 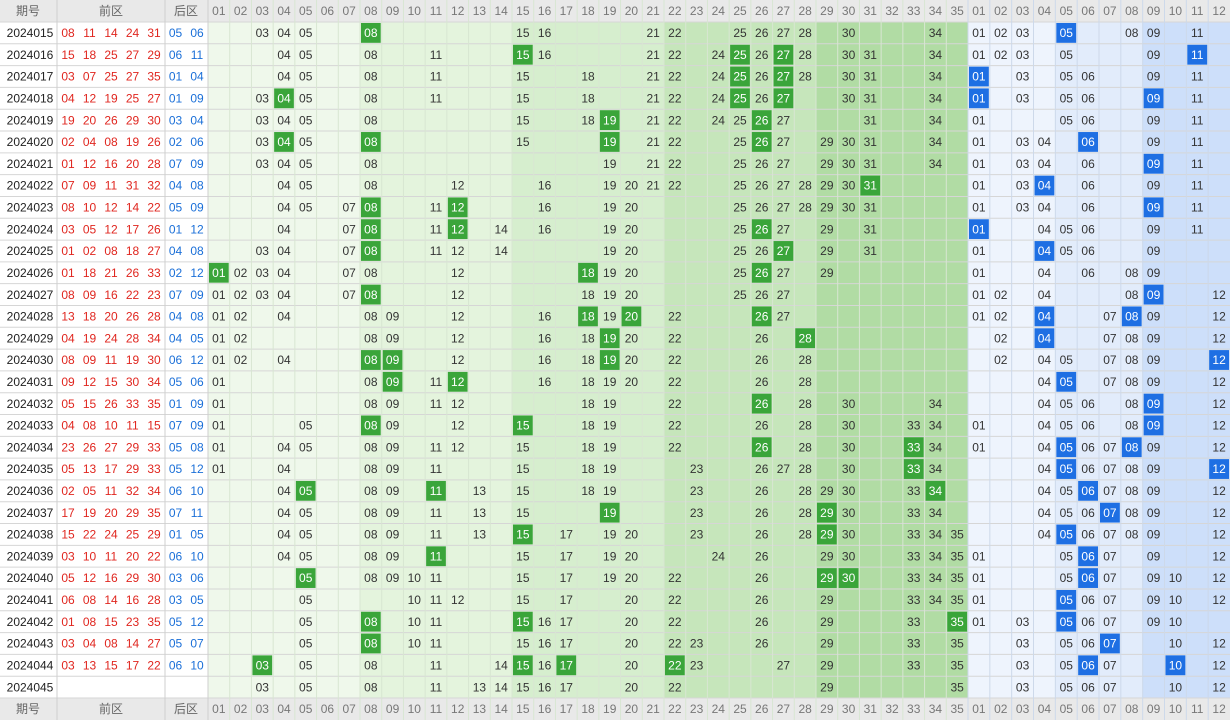 I want to click on front-cell: 09, so click(x=393, y=426).